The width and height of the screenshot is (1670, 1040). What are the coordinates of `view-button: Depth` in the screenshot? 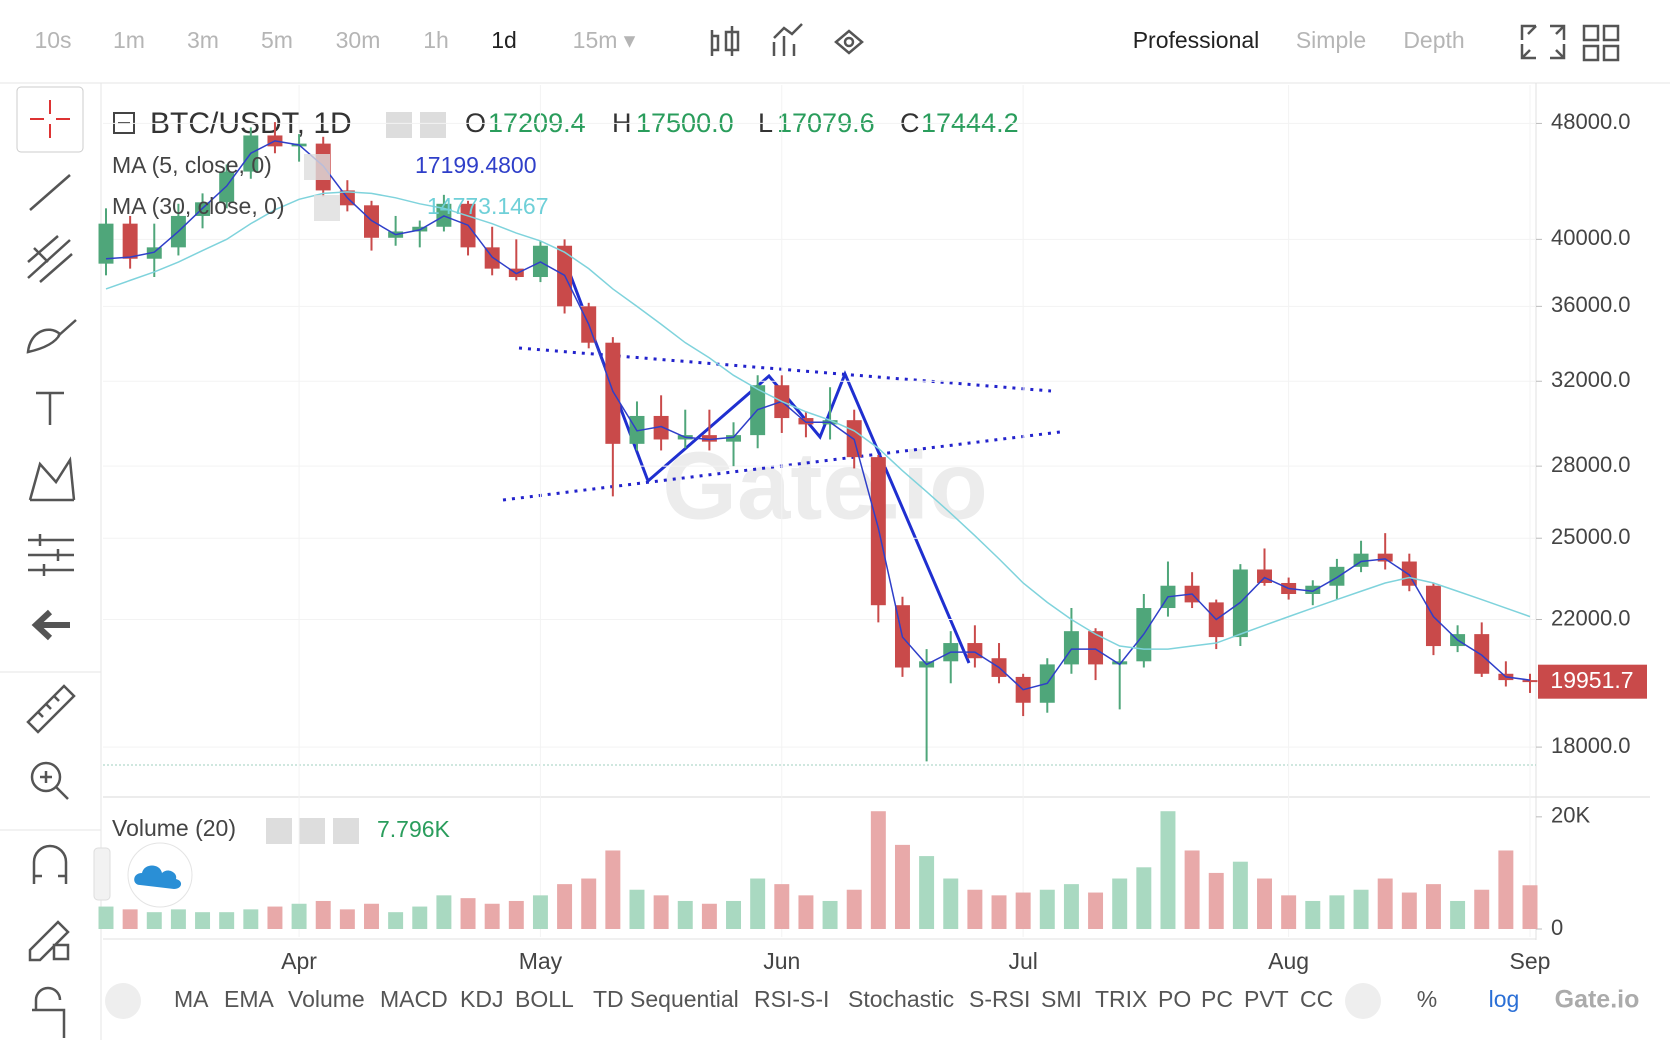 It's located at (1433, 40).